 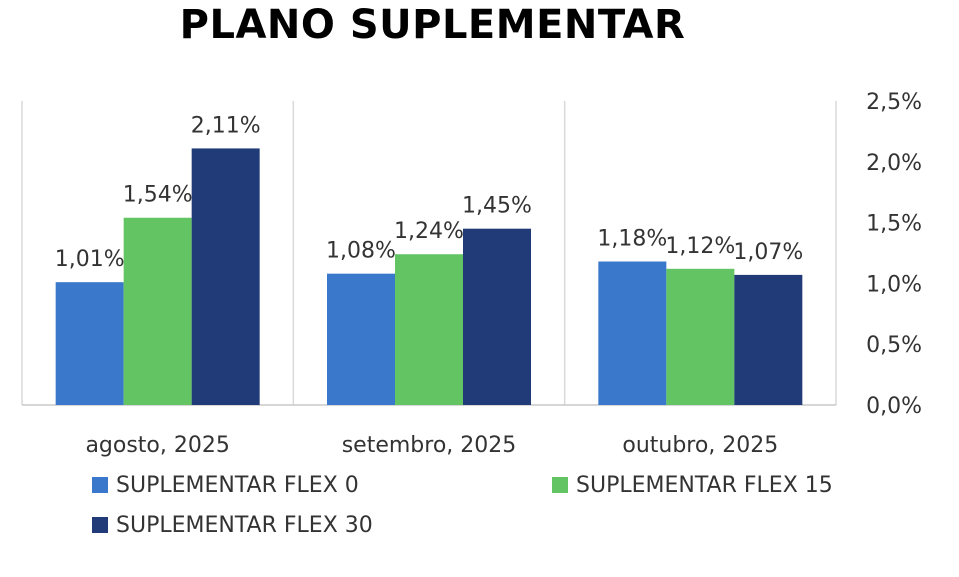 I want to click on legend-label-flex-0: SUPLEMENTAR FLEX 0, so click(x=237, y=485).